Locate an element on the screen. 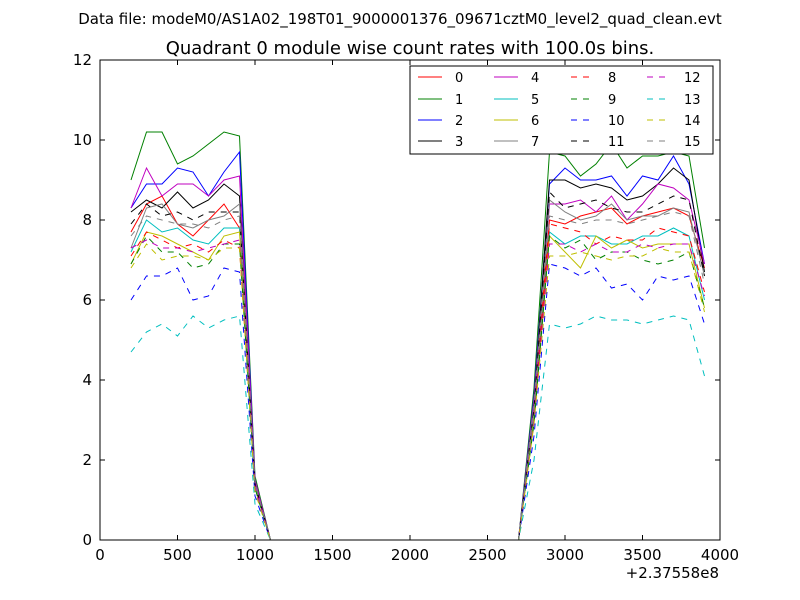  legend-label-3: 3 is located at coordinates (459, 142).